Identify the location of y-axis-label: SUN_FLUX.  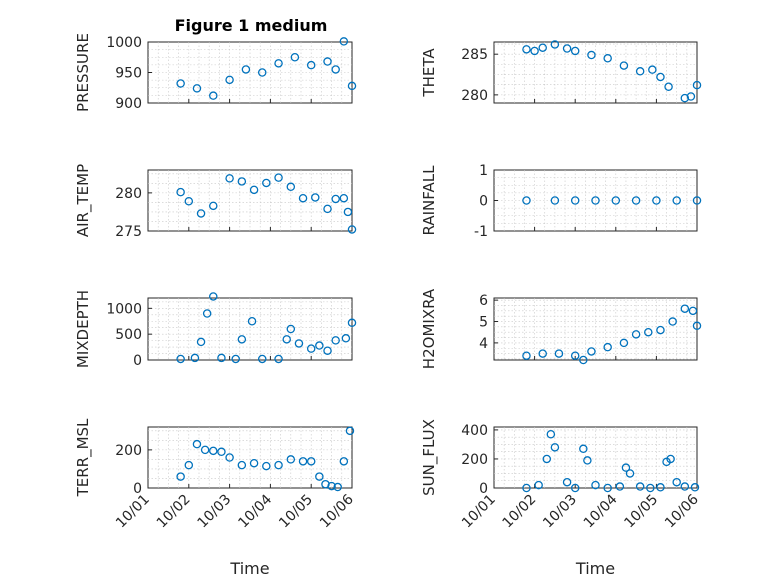
(429, 457).